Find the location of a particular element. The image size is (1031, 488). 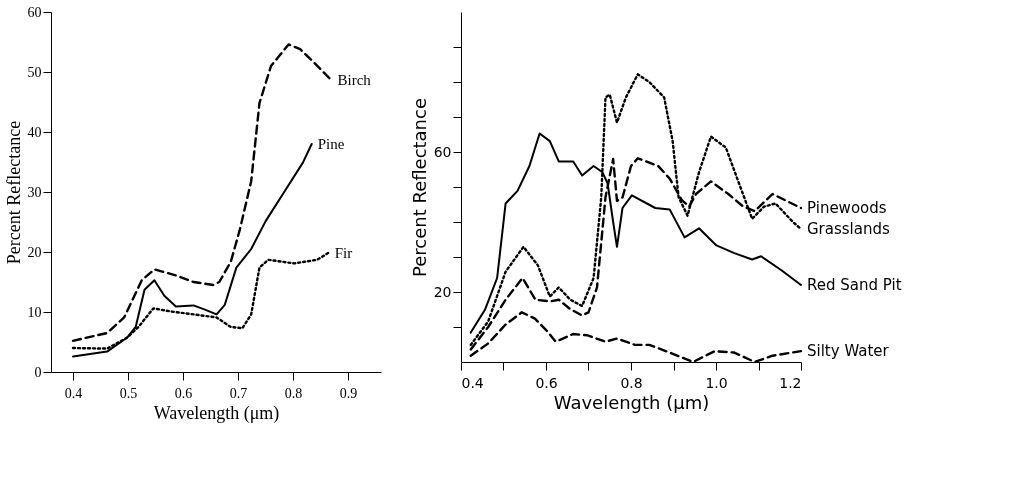

series-label: Silty Water is located at coordinates (848, 351).